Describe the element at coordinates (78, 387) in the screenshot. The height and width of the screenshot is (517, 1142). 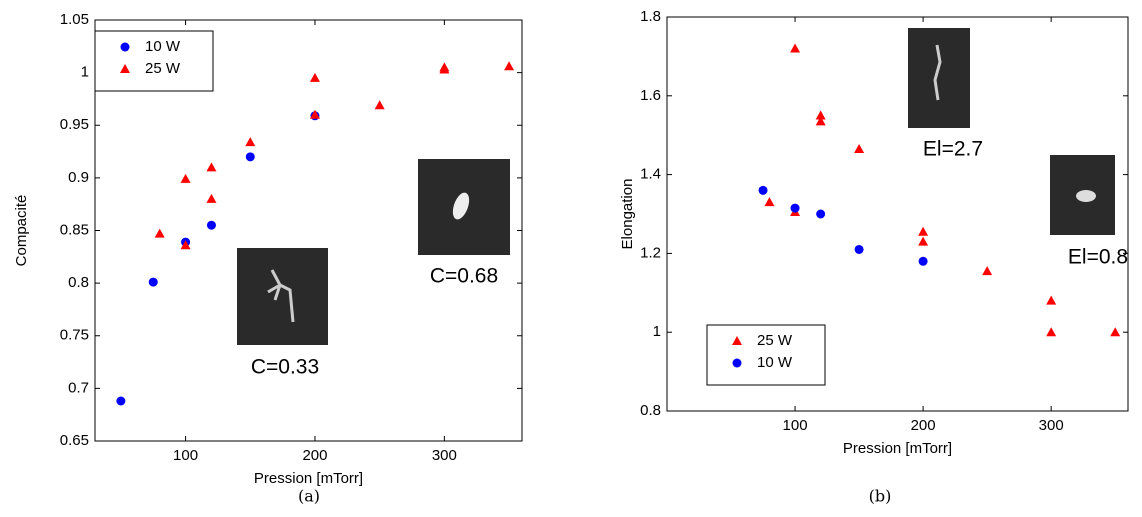
I see `y-tick-label: 0.7` at that location.